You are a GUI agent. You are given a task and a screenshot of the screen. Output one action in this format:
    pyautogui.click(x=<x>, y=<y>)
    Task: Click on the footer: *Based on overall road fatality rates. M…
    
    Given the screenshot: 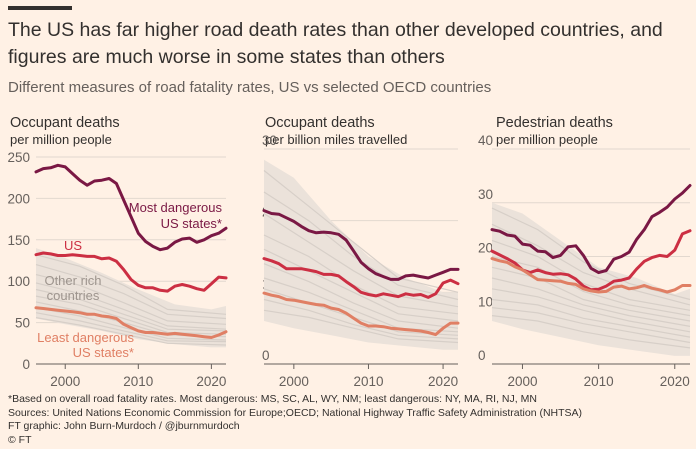 What is the action you would take?
    pyautogui.click(x=295, y=420)
    